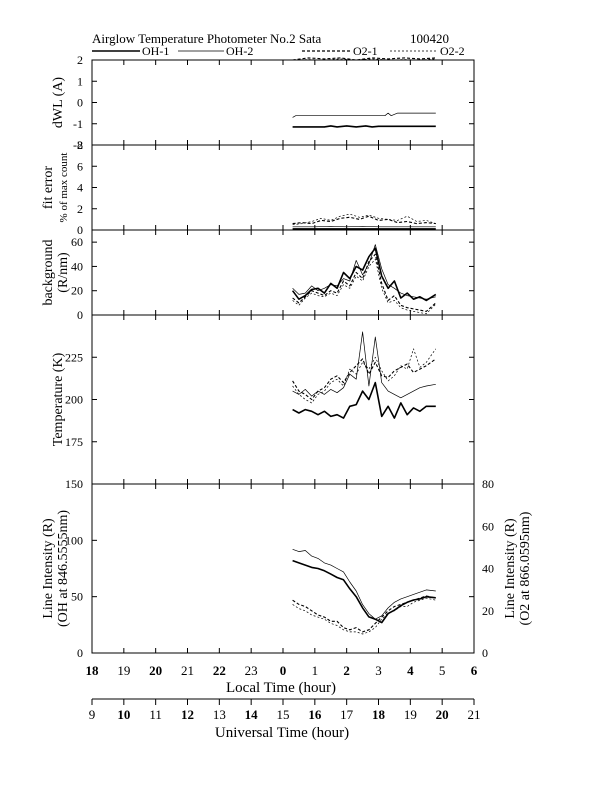  What do you see at coordinates (58, 399) in the screenshot?
I see `y-axis-label: Temperature (K)` at bounding box center [58, 399].